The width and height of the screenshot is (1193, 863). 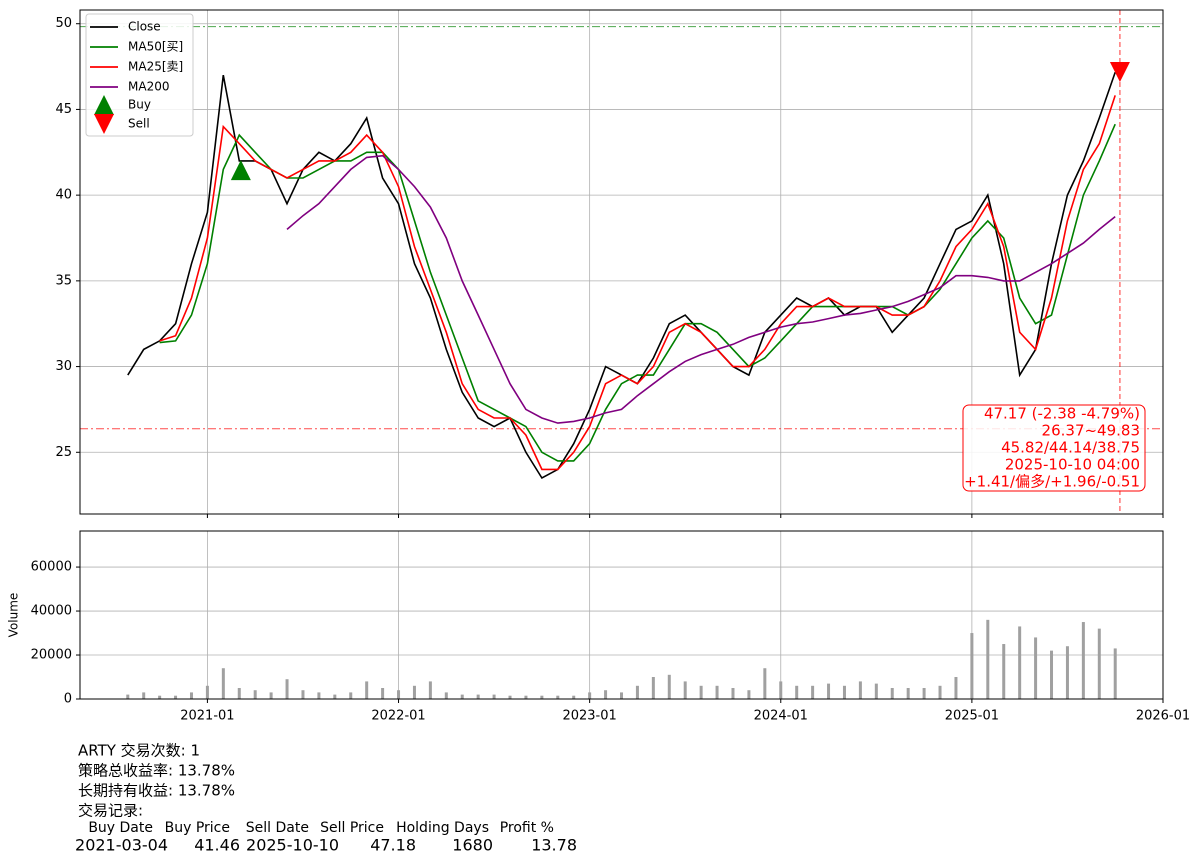 I want to click on annotation-text: 26.37~49.83, so click(x=1091, y=431).